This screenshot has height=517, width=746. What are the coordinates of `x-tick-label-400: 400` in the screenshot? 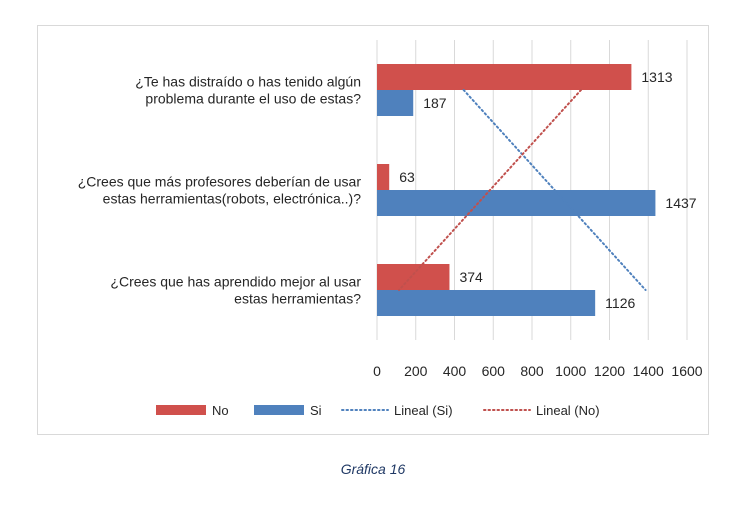 It's located at (455, 371).